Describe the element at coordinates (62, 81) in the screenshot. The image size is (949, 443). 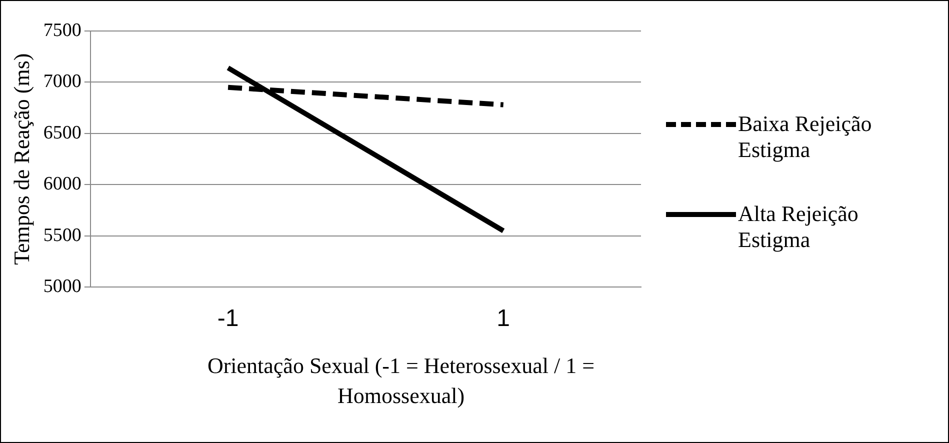
I see `y-tick-label: 7000` at that location.